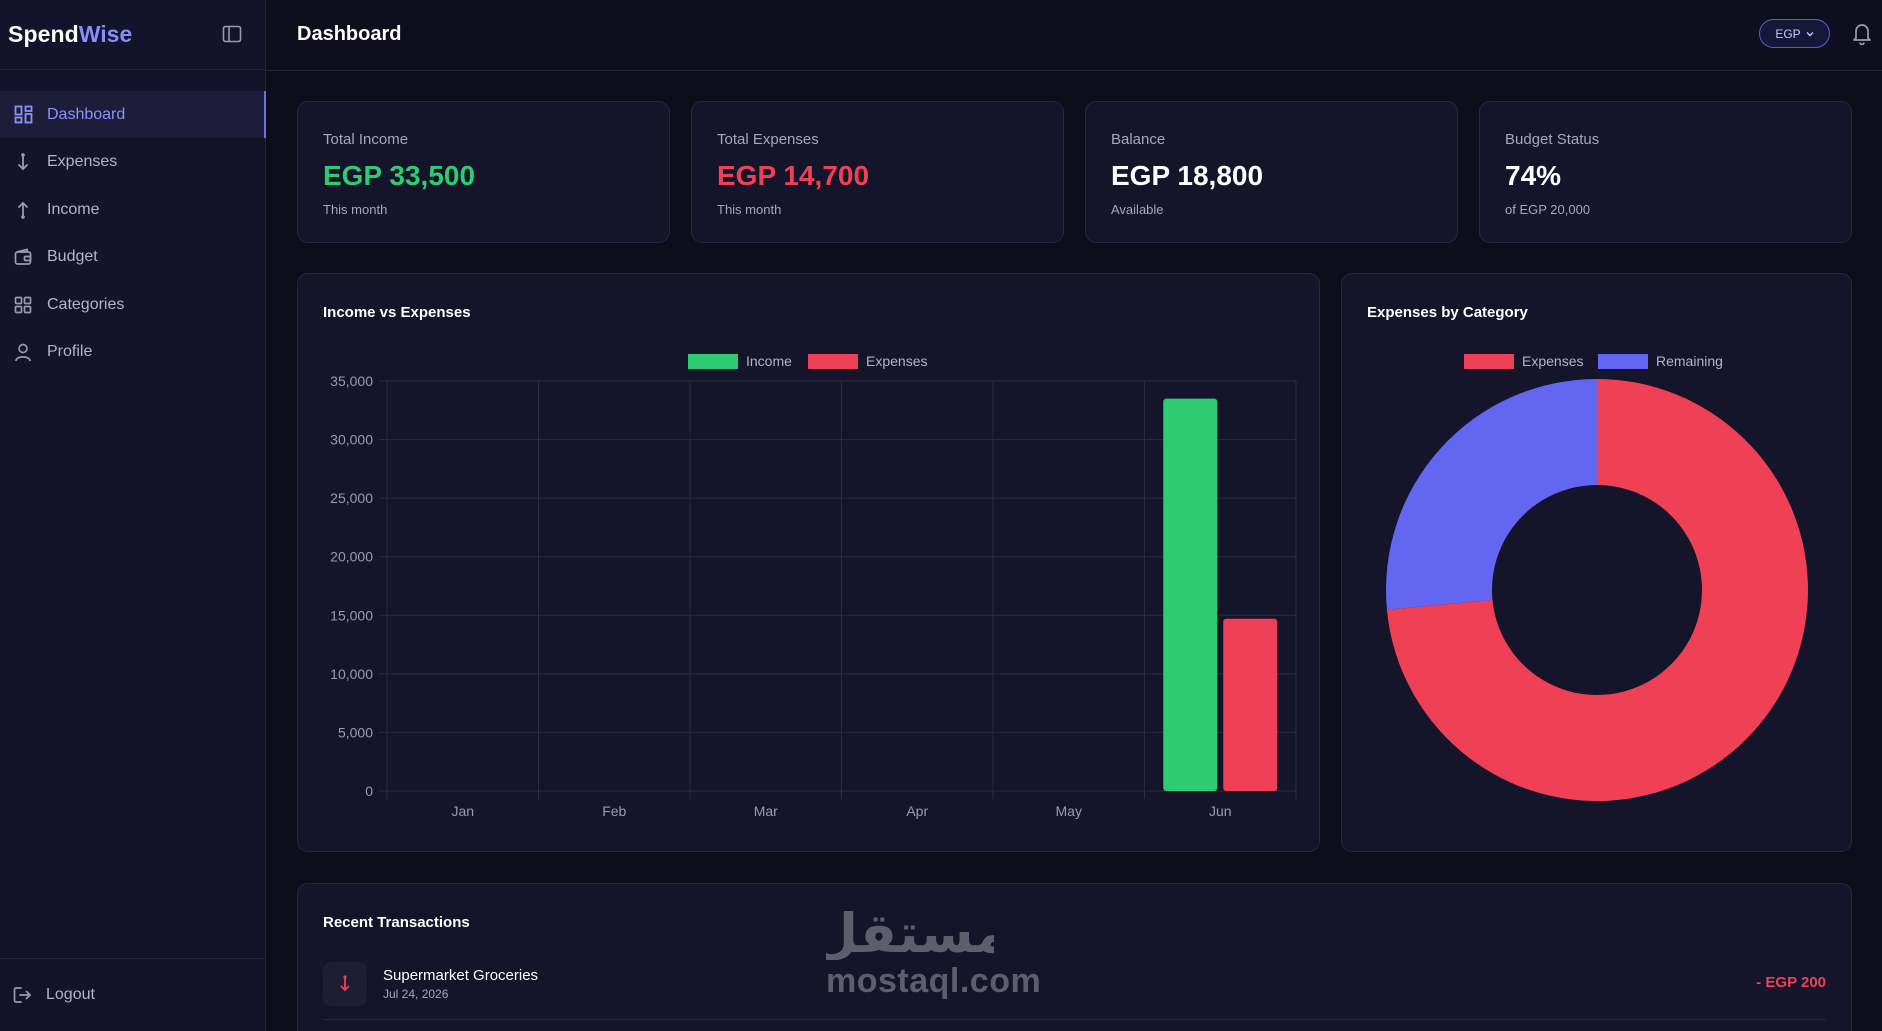 This screenshot has height=1031, width=1882. I want to click on transaction-name: Supermarket Groceries, so click(461, 975).